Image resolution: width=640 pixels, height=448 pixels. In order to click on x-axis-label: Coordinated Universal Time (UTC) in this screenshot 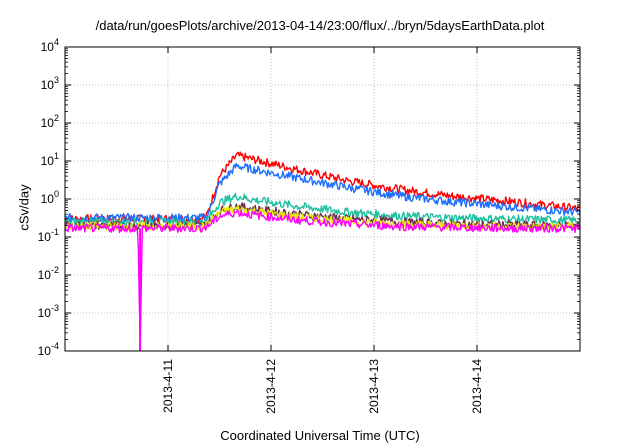, I will do `click(320, 435)`.